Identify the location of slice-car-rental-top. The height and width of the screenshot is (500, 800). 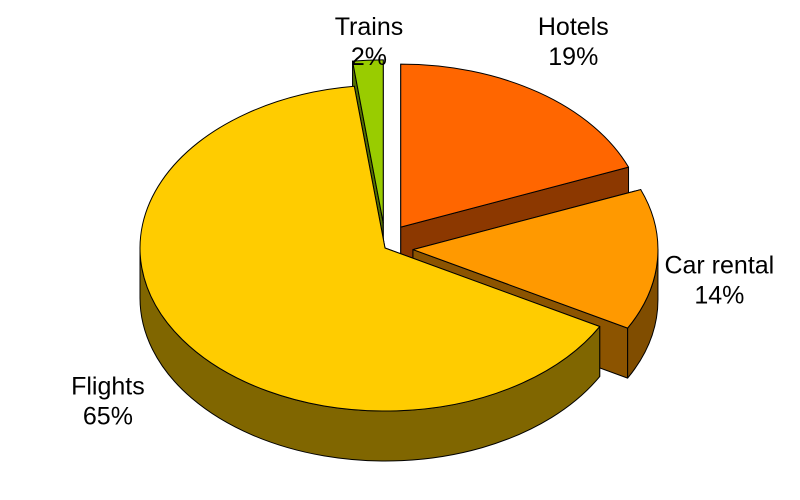
(535, 259).